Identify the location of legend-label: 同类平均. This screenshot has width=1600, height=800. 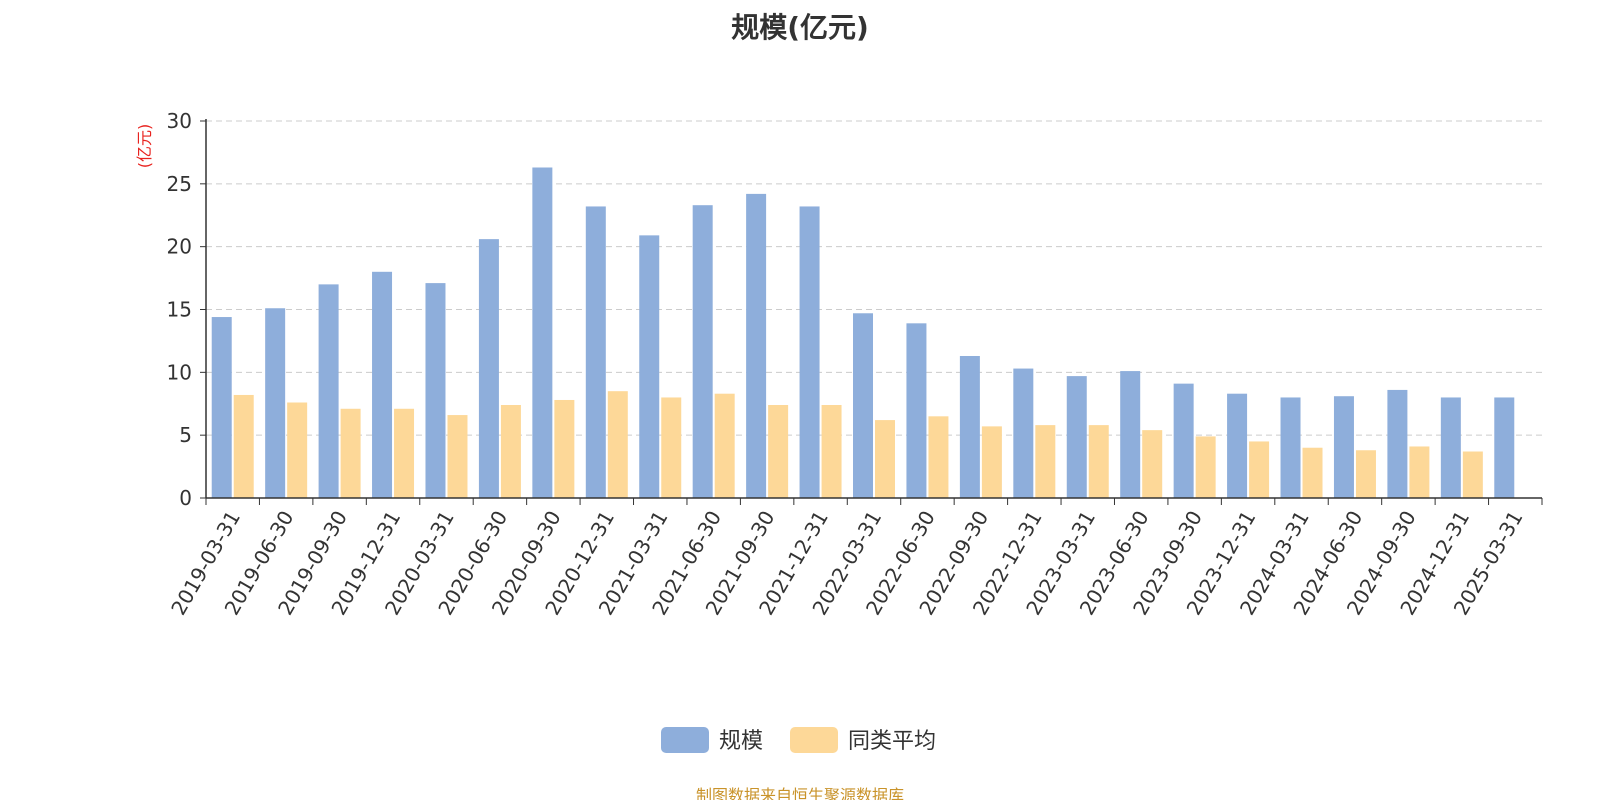
(892, 741).